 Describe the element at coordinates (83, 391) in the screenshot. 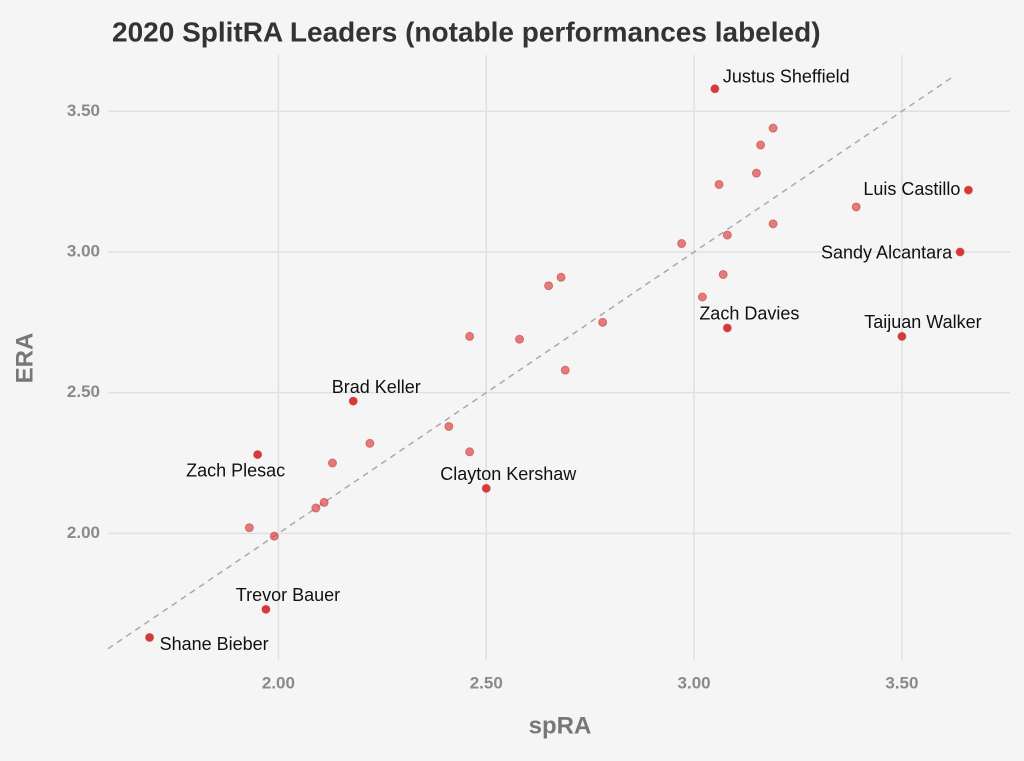

I see `y-tick-label: 2.50` at that location.